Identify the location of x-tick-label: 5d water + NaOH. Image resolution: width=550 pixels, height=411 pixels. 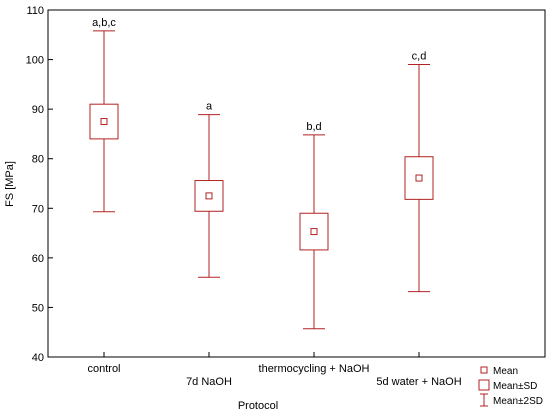
(418, 382).